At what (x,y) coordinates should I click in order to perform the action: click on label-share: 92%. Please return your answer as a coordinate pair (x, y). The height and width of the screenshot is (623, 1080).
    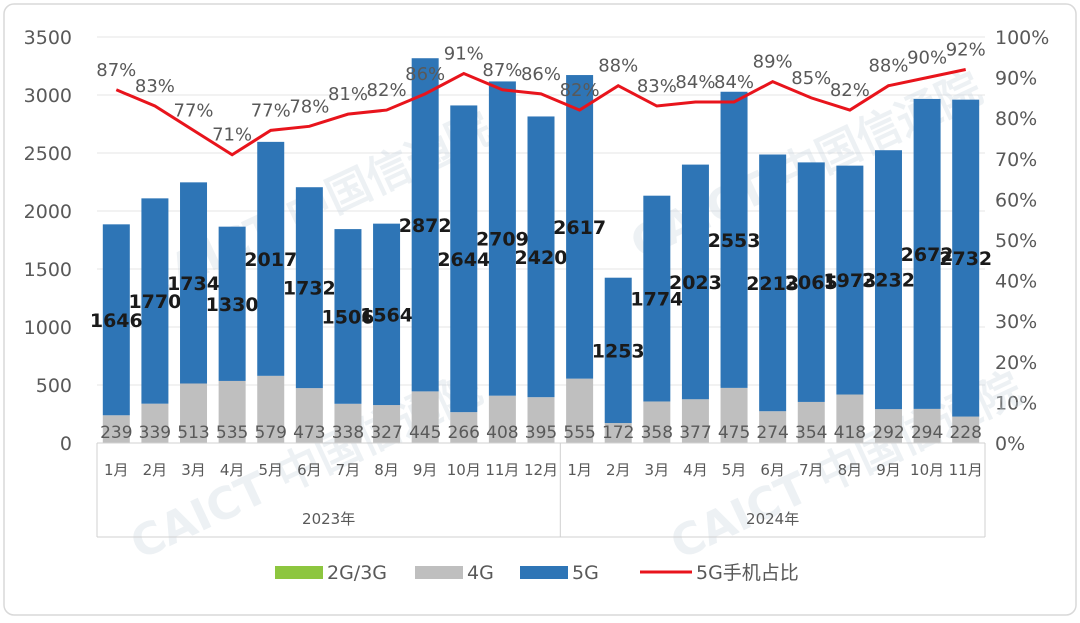
    Looking at the image, I should click on (966, 49).